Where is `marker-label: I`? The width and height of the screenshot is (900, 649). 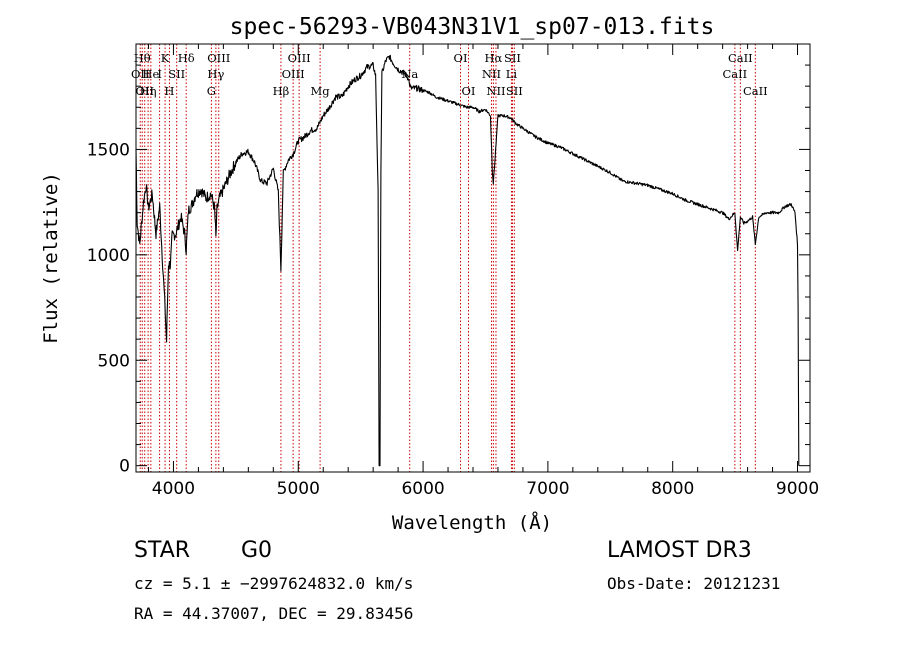 marker-label: I is located at coordinates (159, 74).